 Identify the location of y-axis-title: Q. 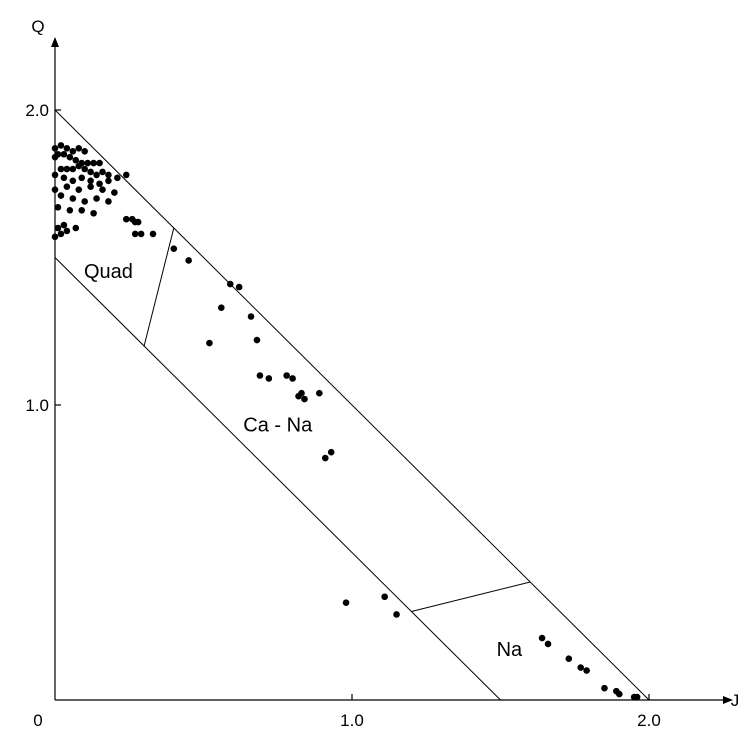
(37, 26).